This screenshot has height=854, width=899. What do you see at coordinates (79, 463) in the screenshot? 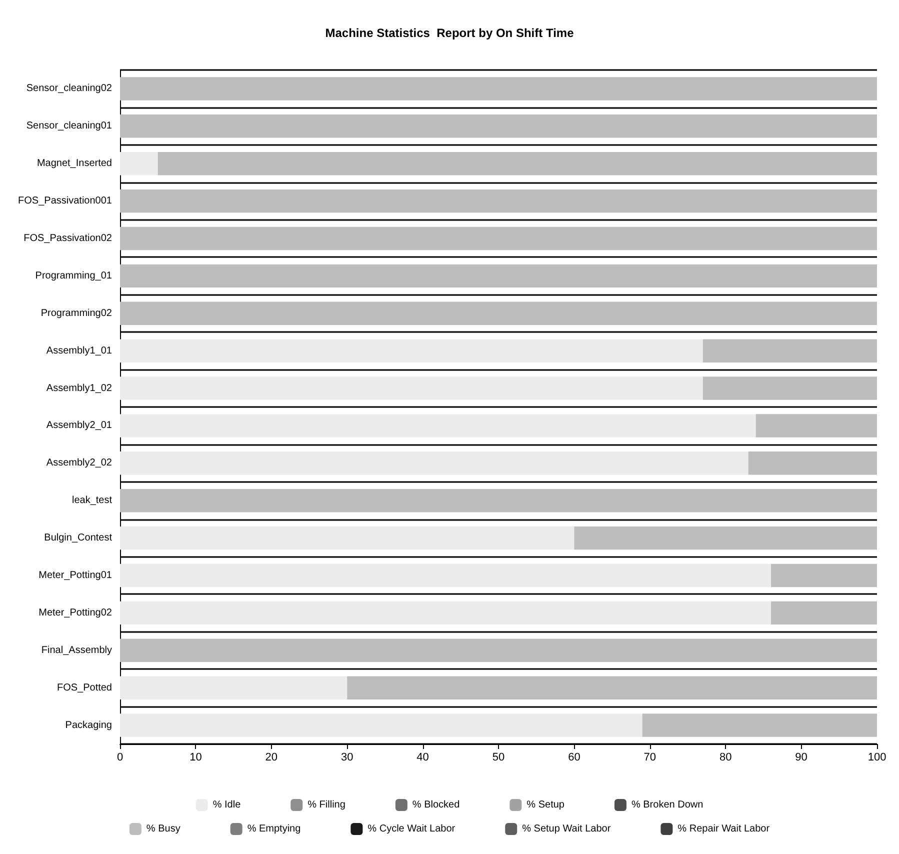
I see `y-tick-label: Assembly2_02` at bounding box center [79, 463].